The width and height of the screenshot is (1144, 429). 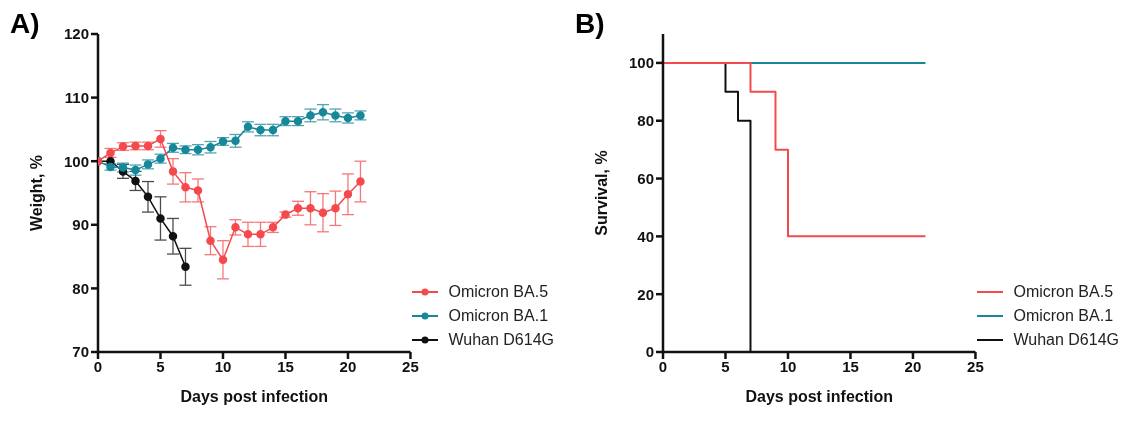 What do you see at coordinates (601, 193) in the screenshot?
I see `y-axis-title: Survival, %` at bounding box center [601, 193].